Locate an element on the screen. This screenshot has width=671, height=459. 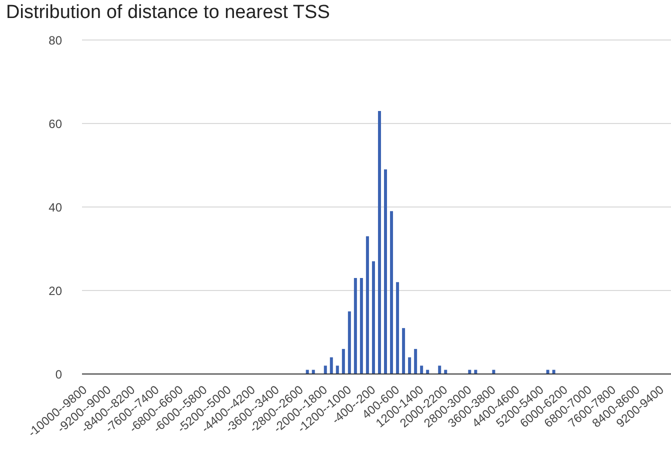
y-tick-label: 40 is located at coordinates (55, 207).